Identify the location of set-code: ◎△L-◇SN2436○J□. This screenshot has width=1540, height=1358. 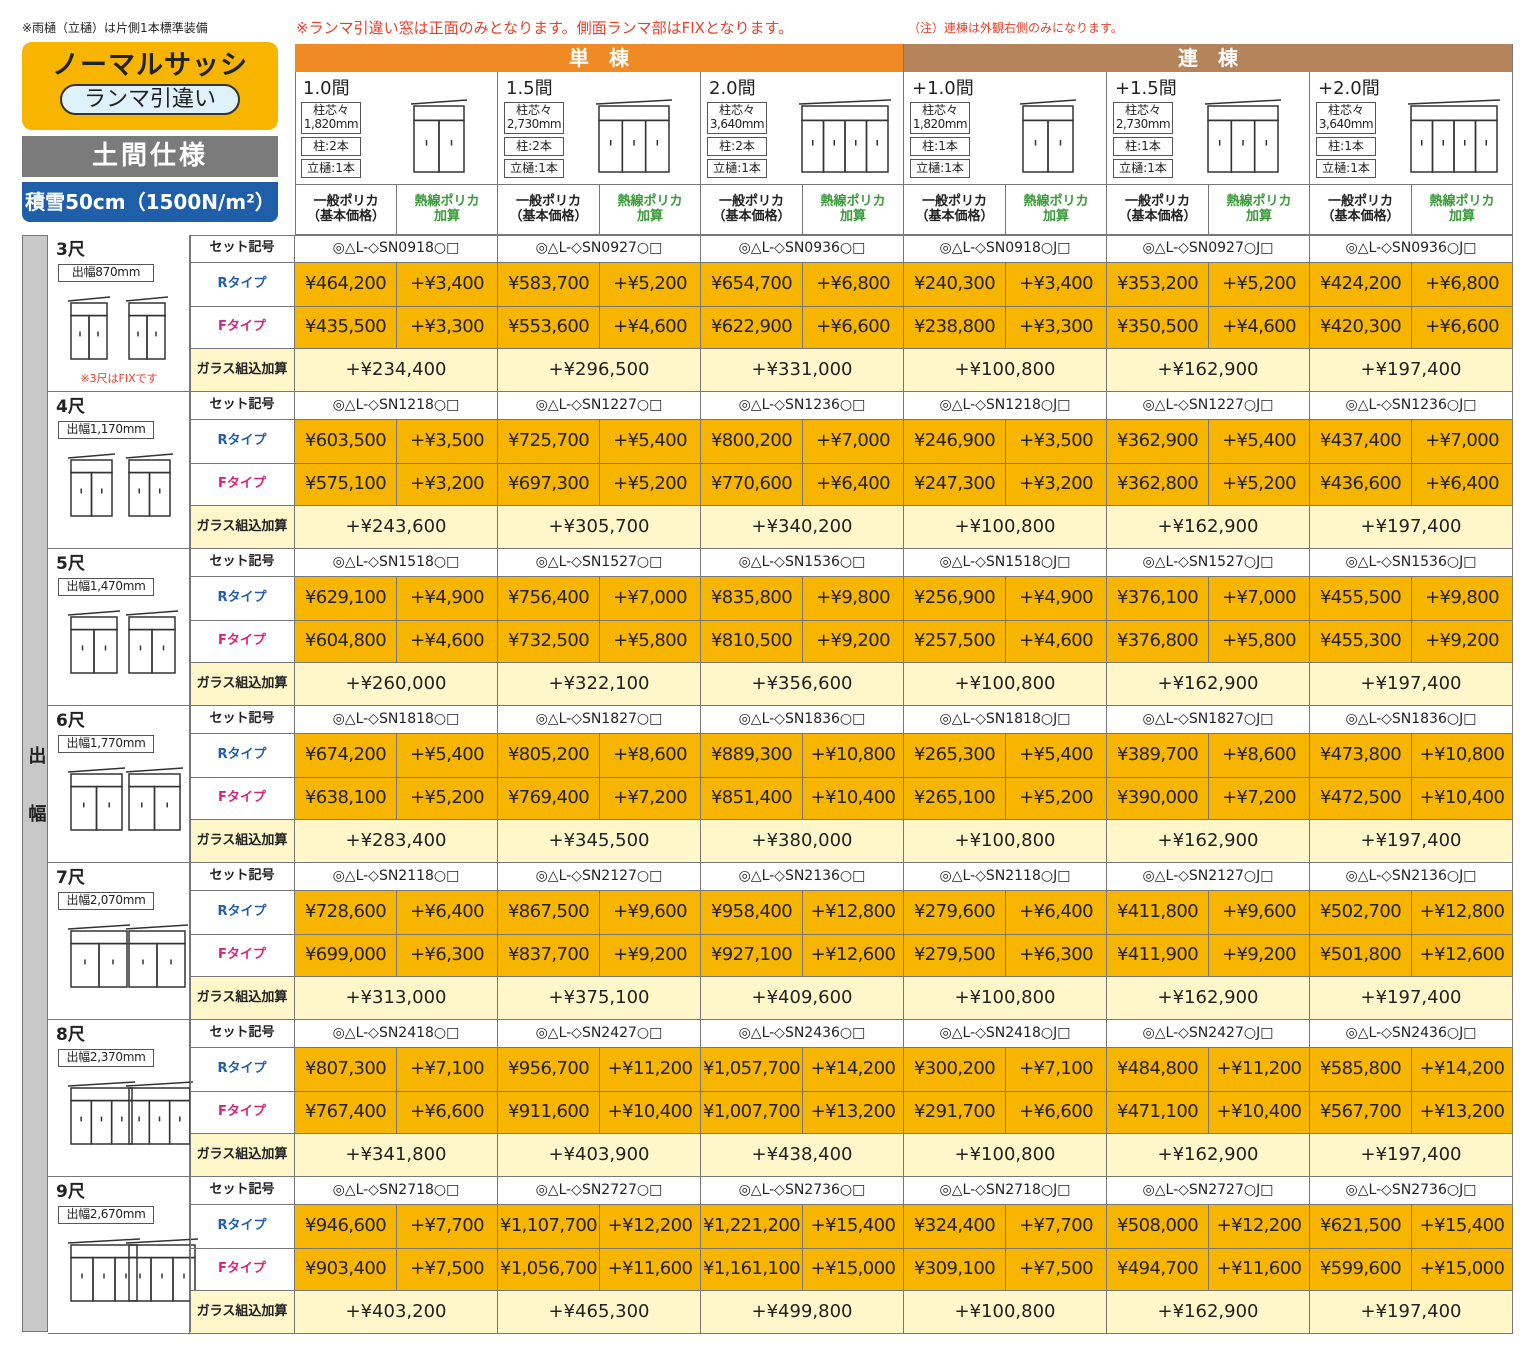
(1411, 1034).